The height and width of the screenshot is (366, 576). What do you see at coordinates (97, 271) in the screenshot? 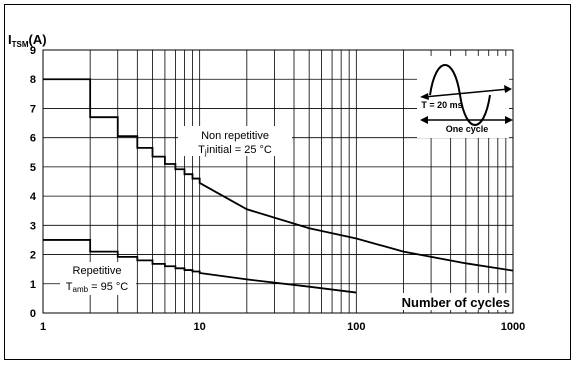
I see `repetitive-label-line1: Repetitive` at bounding box center [97, 271].